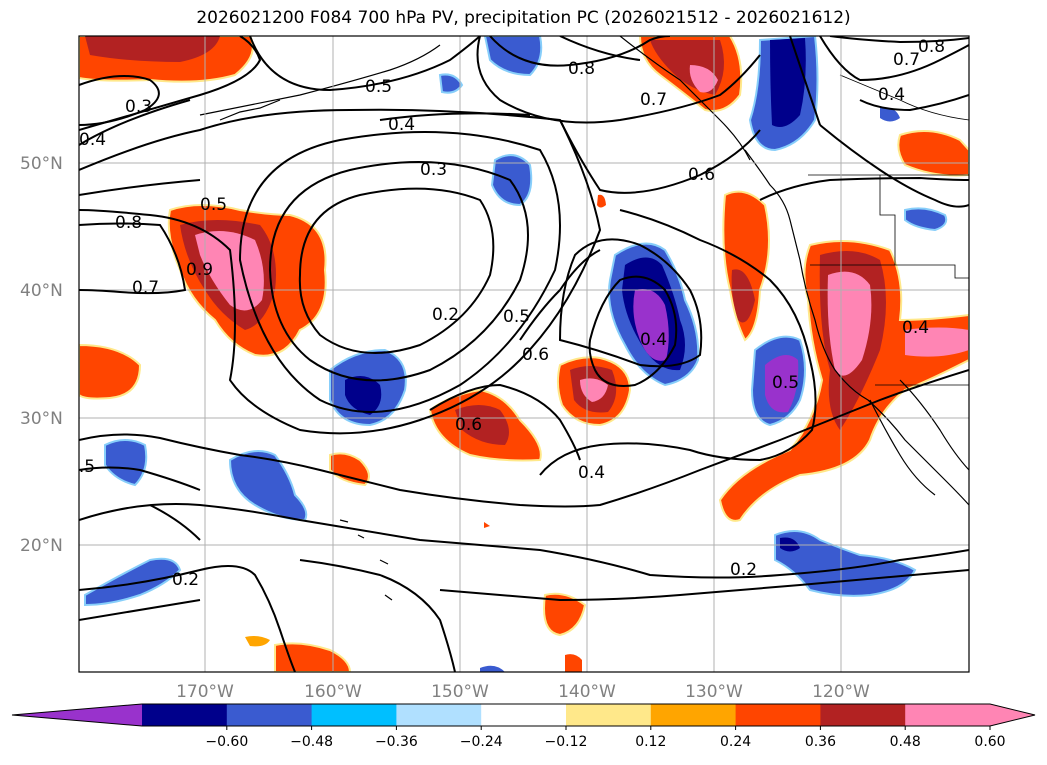 The height and width of the screenshot is (765, 1047). I want to click on lon-label: 130°W, so click(714, 692).